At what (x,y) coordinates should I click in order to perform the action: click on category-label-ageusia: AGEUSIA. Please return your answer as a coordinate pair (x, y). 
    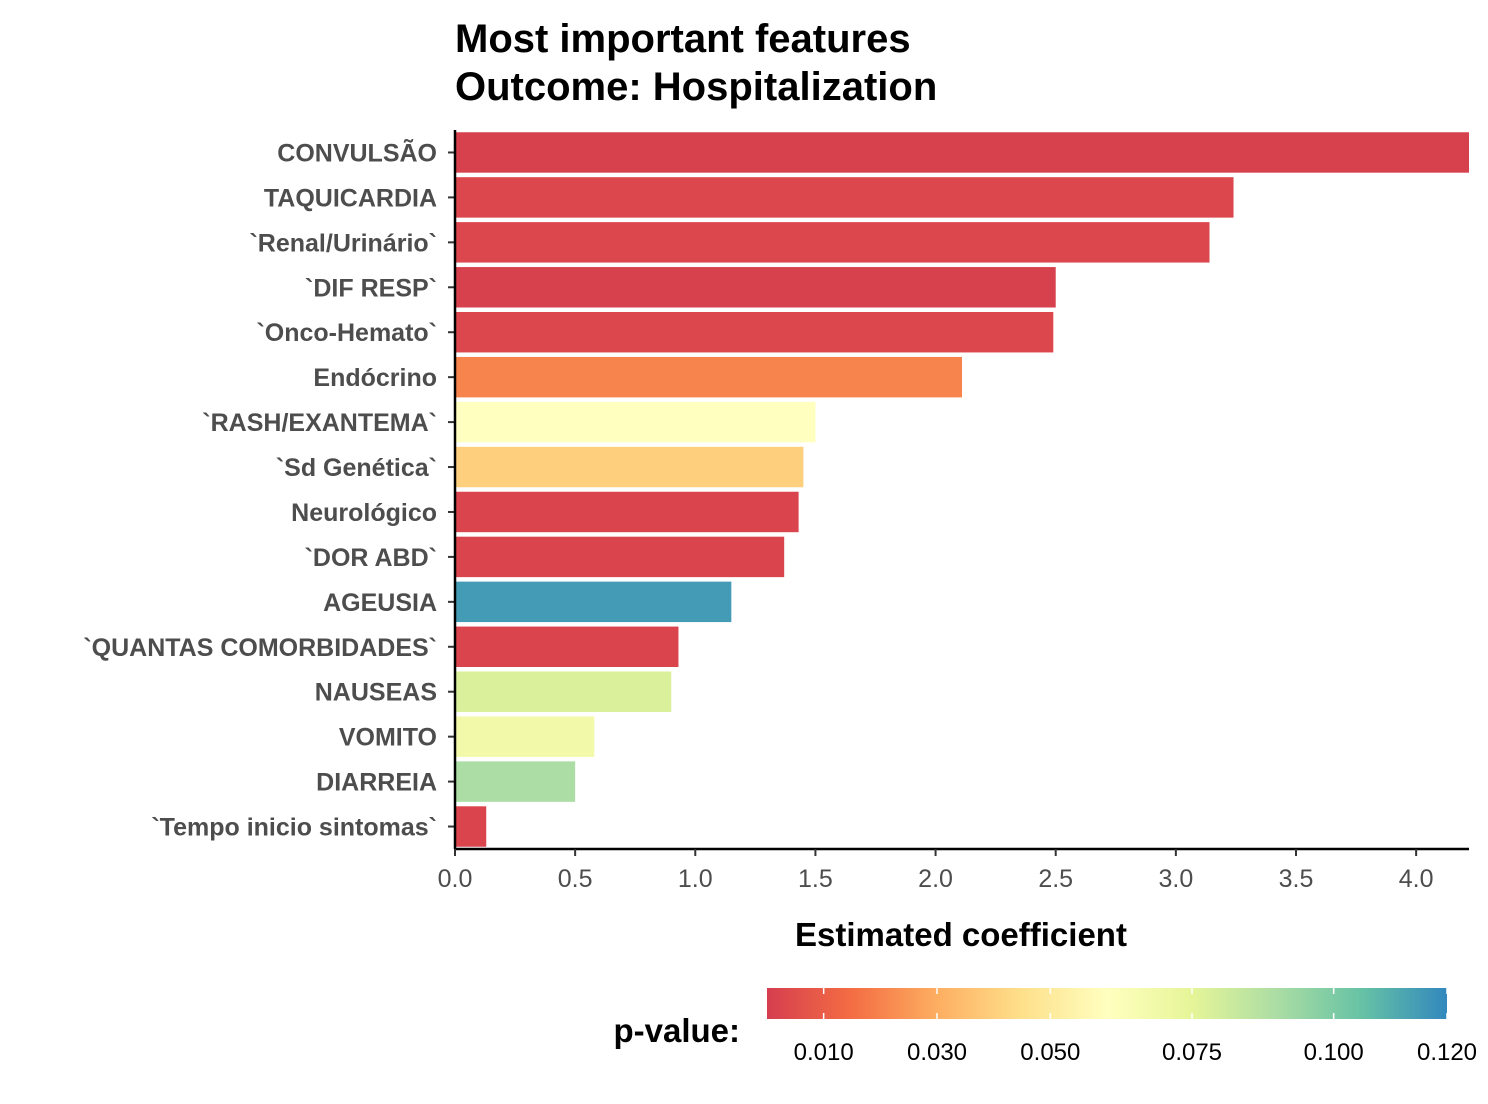
    Looking at the image, I should click on (380, 603).